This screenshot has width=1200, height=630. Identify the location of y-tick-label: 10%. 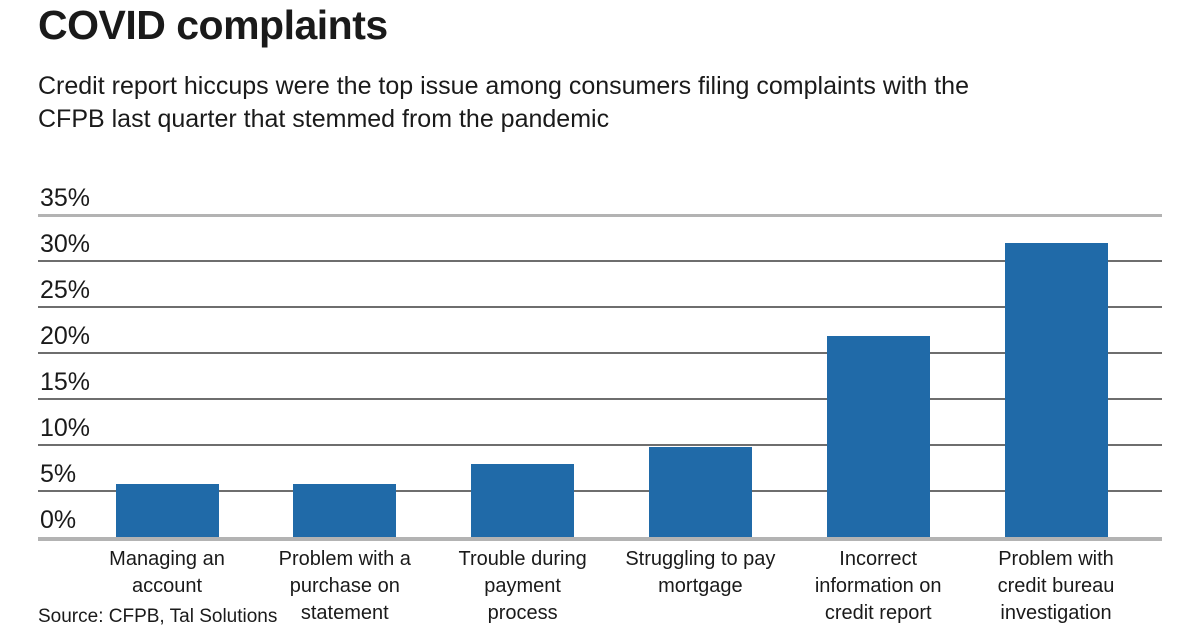
(65, 428).